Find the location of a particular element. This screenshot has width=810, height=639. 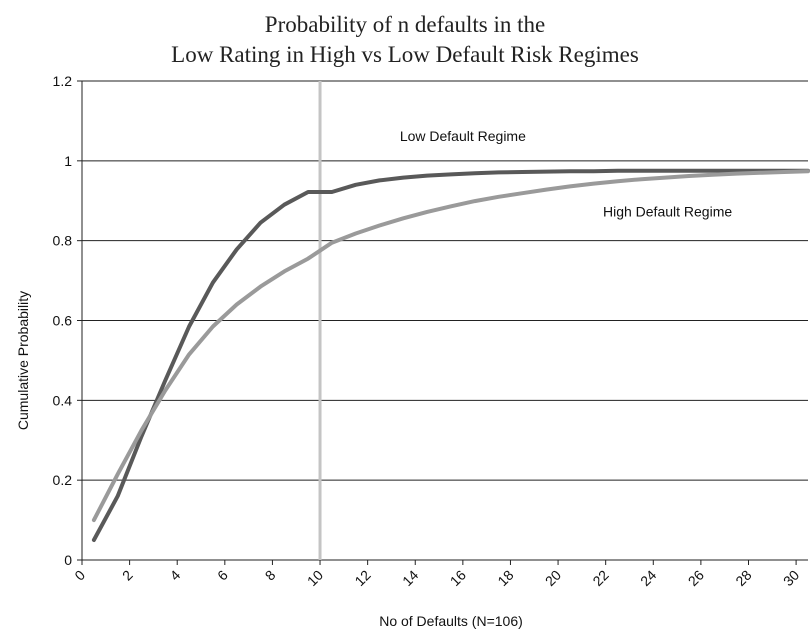

y-tick-label: 0.8 is located at coordinates (63, 241).